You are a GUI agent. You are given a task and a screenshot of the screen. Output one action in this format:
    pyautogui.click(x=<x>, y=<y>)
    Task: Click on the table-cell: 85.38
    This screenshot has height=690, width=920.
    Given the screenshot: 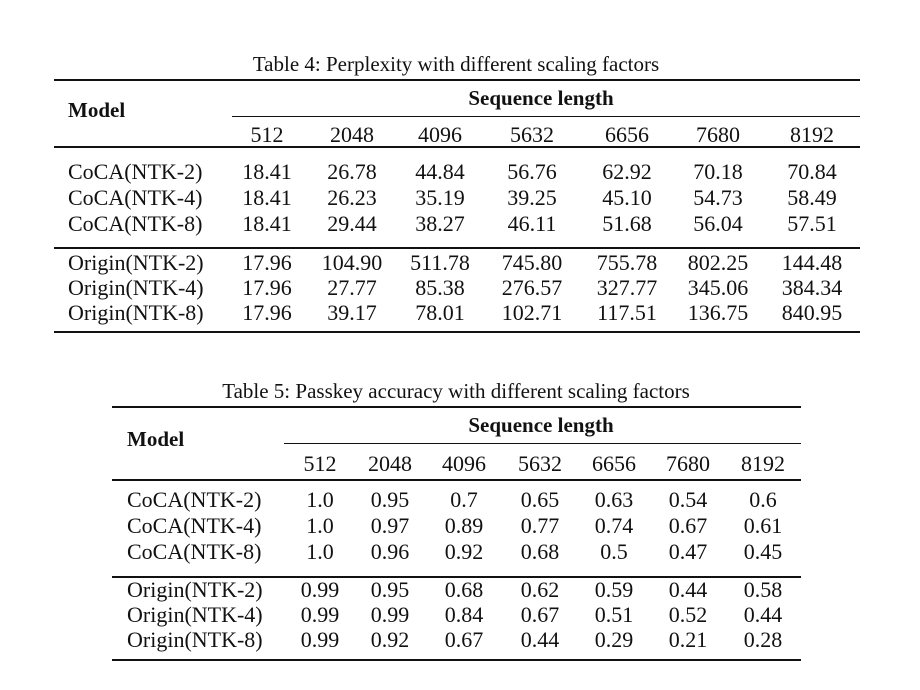 What is the action you would take?
    pyautogui.click(x=440, y=287)
    